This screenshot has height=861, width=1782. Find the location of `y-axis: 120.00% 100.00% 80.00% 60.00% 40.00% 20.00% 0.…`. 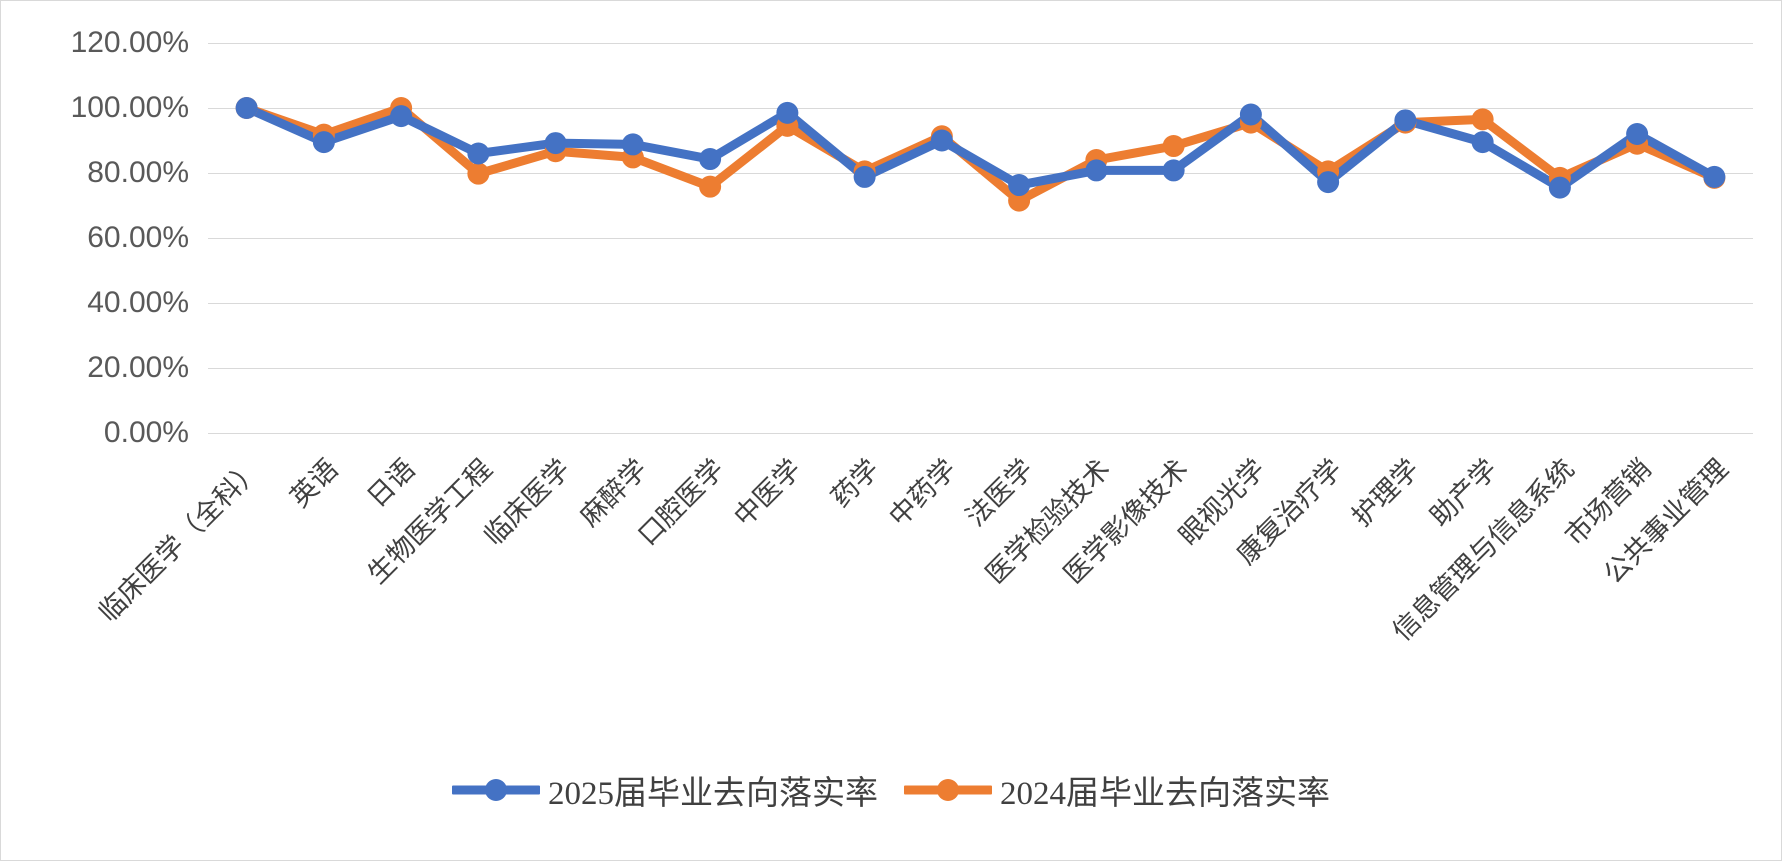

y-axis: 120.00% 100.00% 80.00% 60.00% 40.00% 20.00% 0.… is located at coordinates (101, 225).